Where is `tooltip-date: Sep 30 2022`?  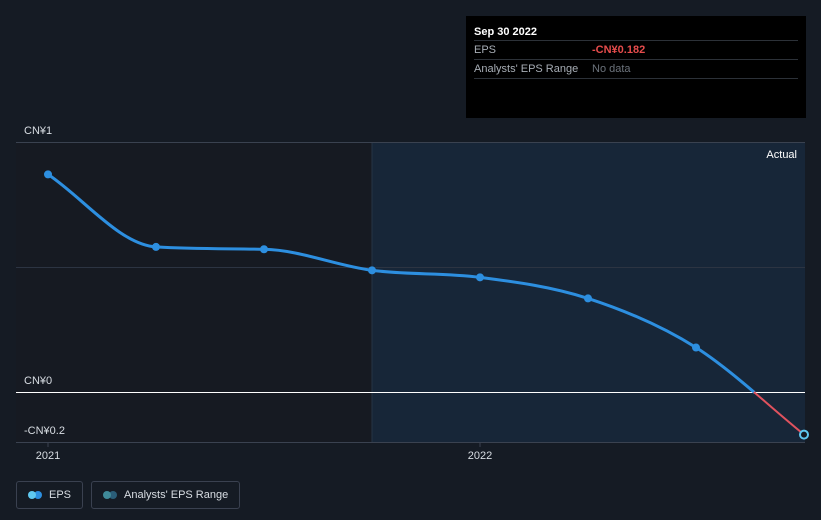 tooltip-date: Sep 30 2022 is located at coordinates (505, 32).